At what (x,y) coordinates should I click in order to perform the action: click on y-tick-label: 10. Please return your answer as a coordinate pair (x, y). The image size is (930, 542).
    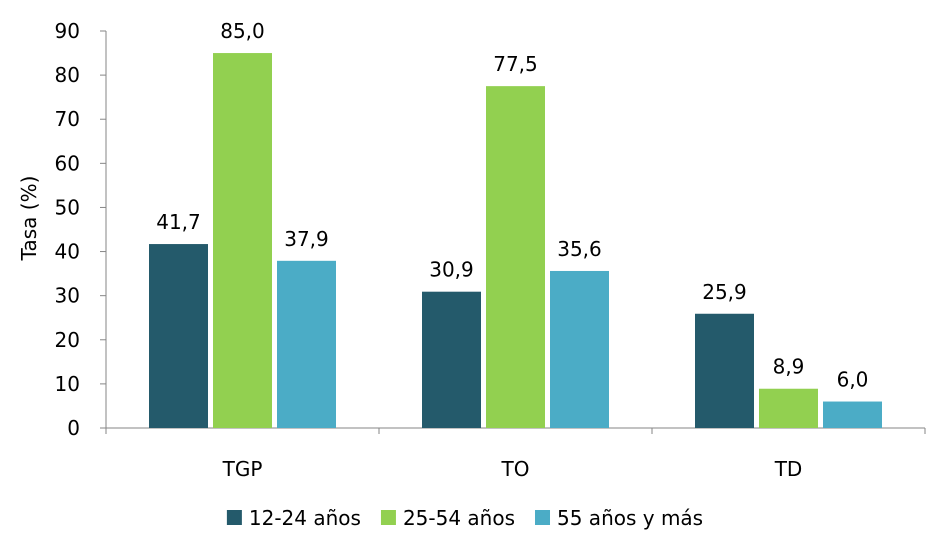
    Looking at the image, I should click on (67, 384).